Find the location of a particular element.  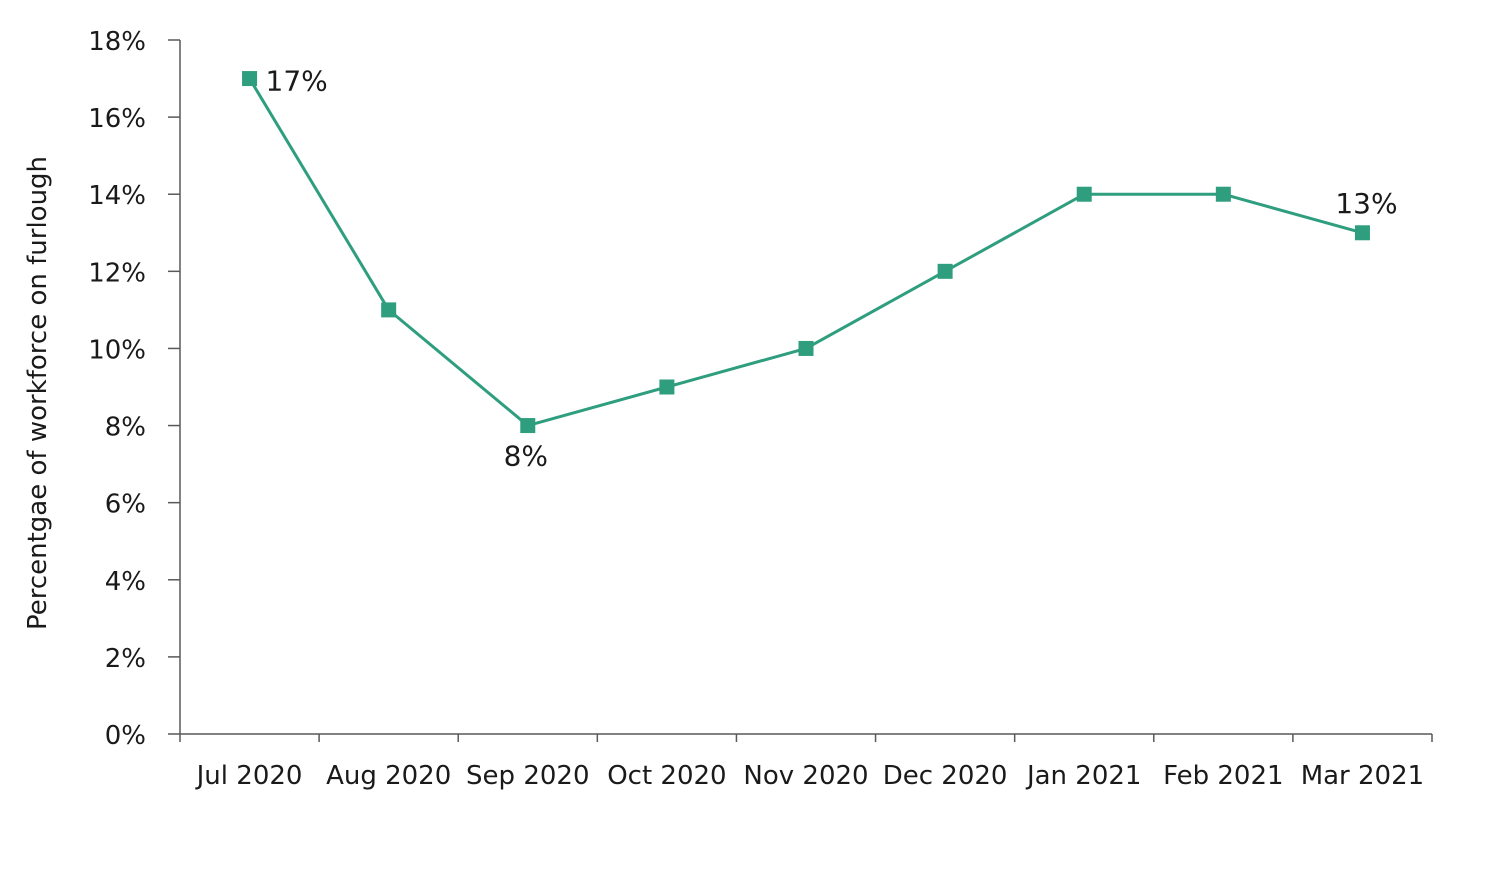

y-tick-label: 6% is located at coordinates (125, 505).